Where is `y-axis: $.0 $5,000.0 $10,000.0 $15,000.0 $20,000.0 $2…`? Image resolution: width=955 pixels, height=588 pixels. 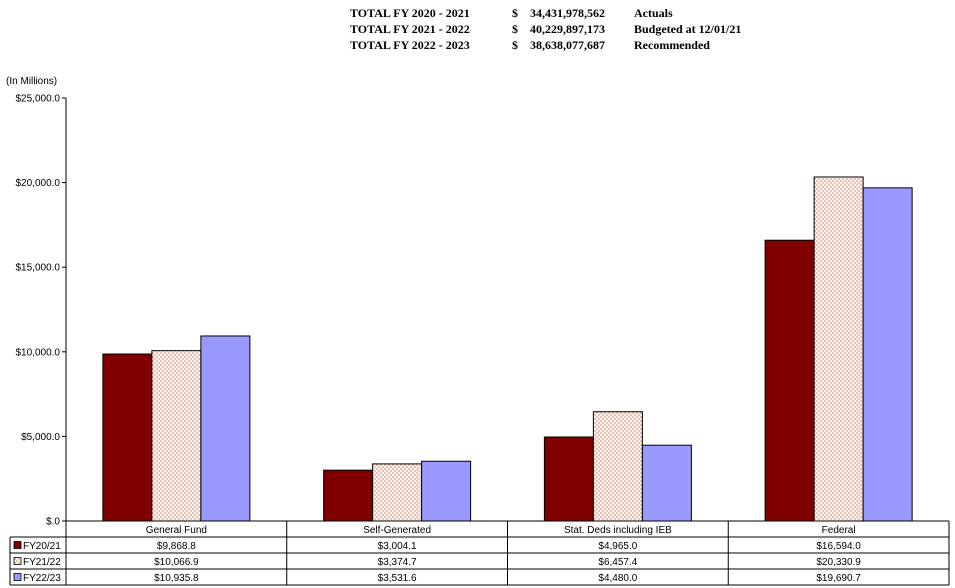
y-axis: $.0 $5,000.0 $10,000.0 $15,000.0 $20,000.0 $2… is located at coordinates (41, 311).